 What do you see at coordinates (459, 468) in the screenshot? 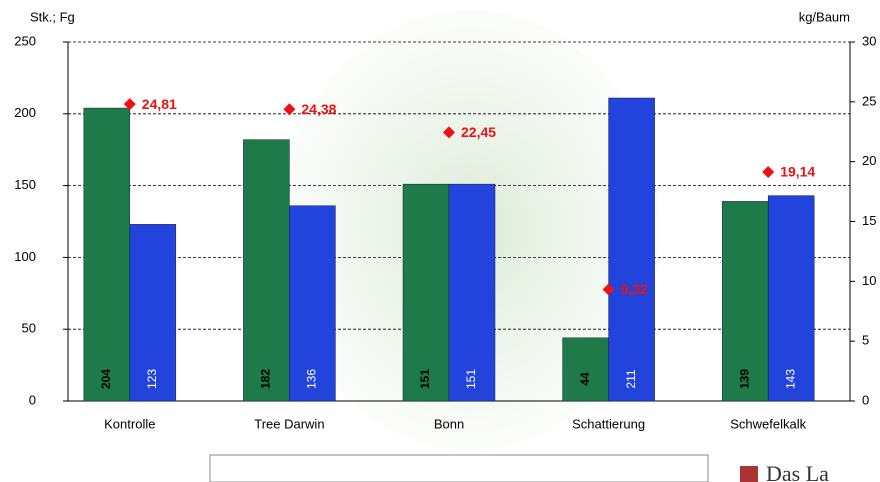
I see `legend` at bounding box center [459, 468].